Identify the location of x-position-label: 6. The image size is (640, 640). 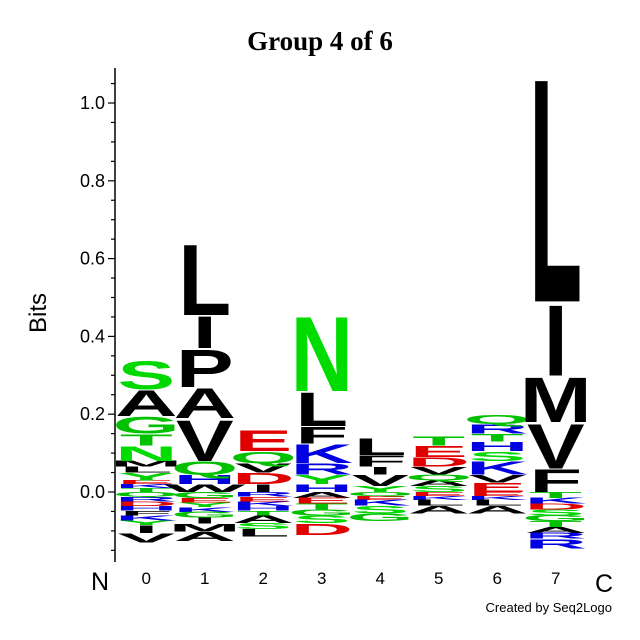
(497, 578).